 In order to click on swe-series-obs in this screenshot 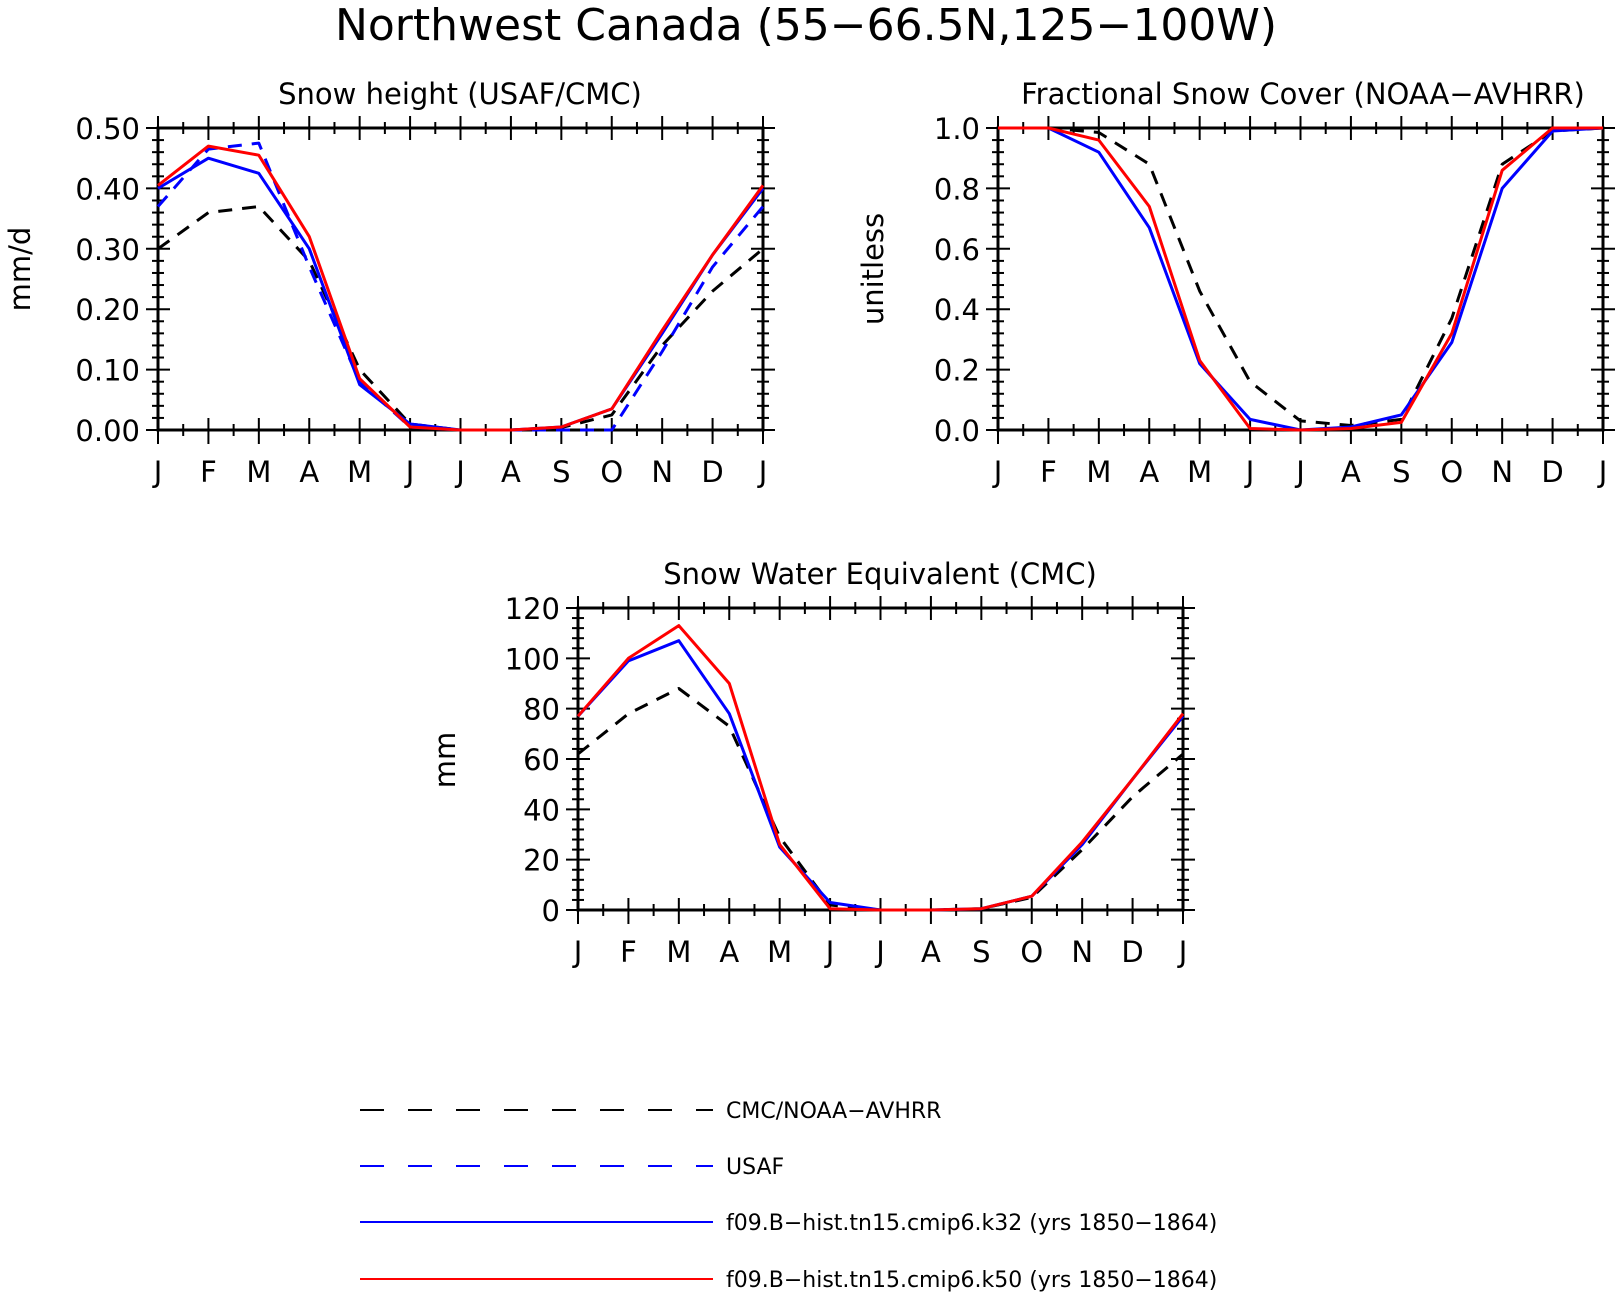, I will do `click(880, 799)`.